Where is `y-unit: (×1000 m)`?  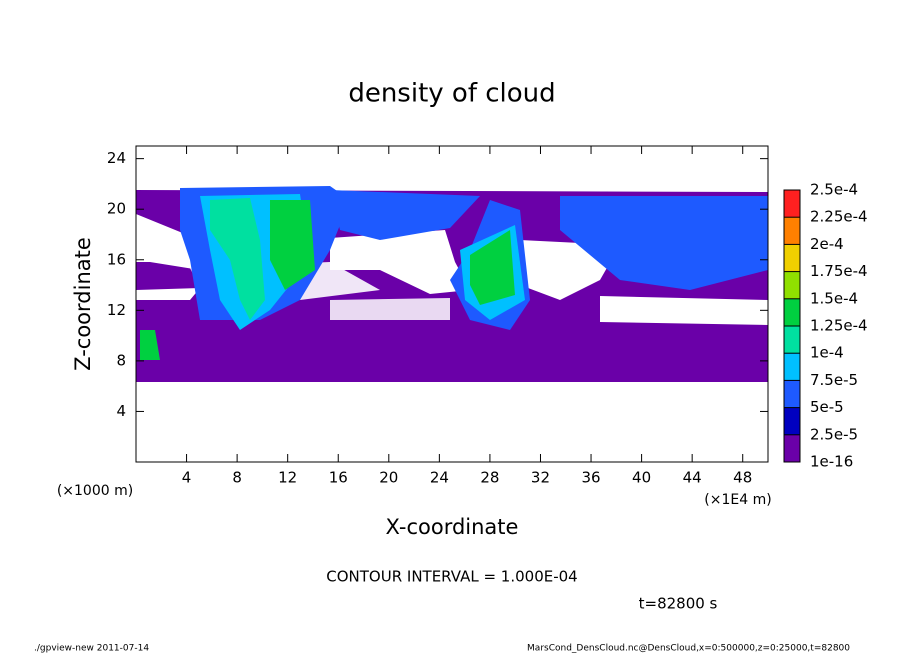 y-unit: (×1000 m) is located at coordinates (95, 491).